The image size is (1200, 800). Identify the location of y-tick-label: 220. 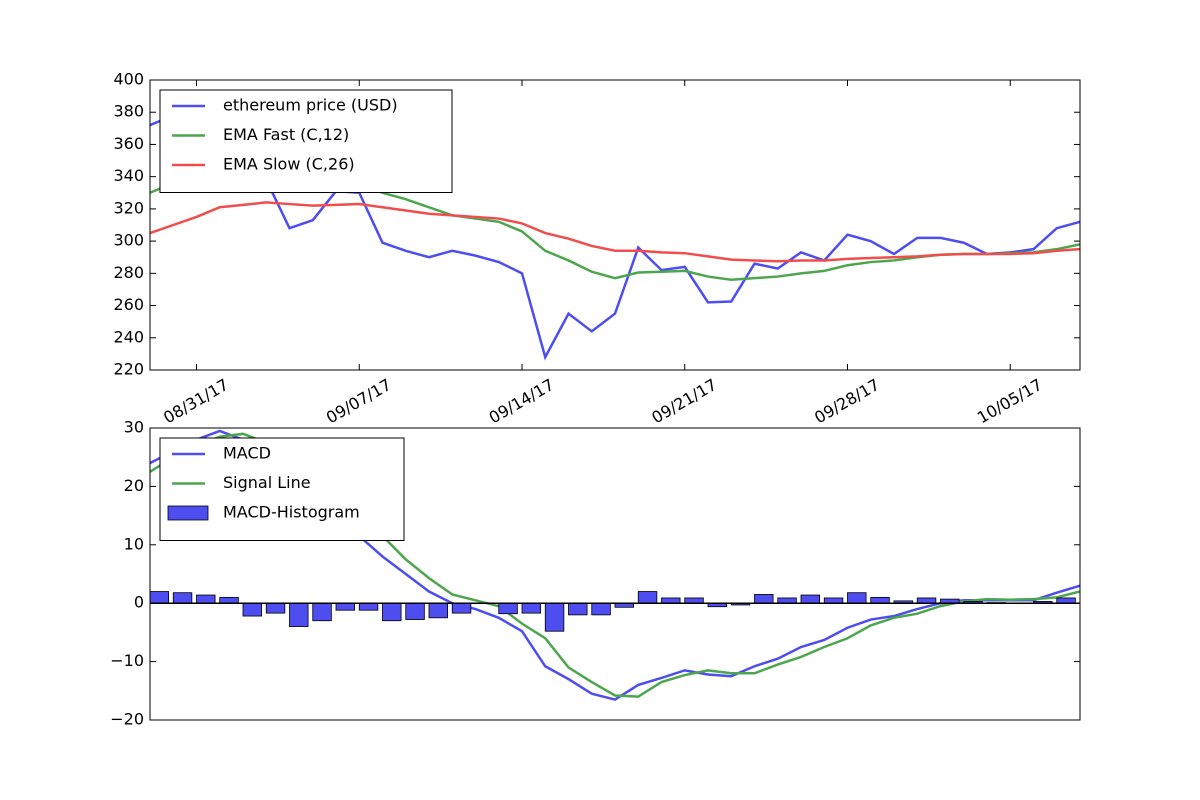
(128, 369).